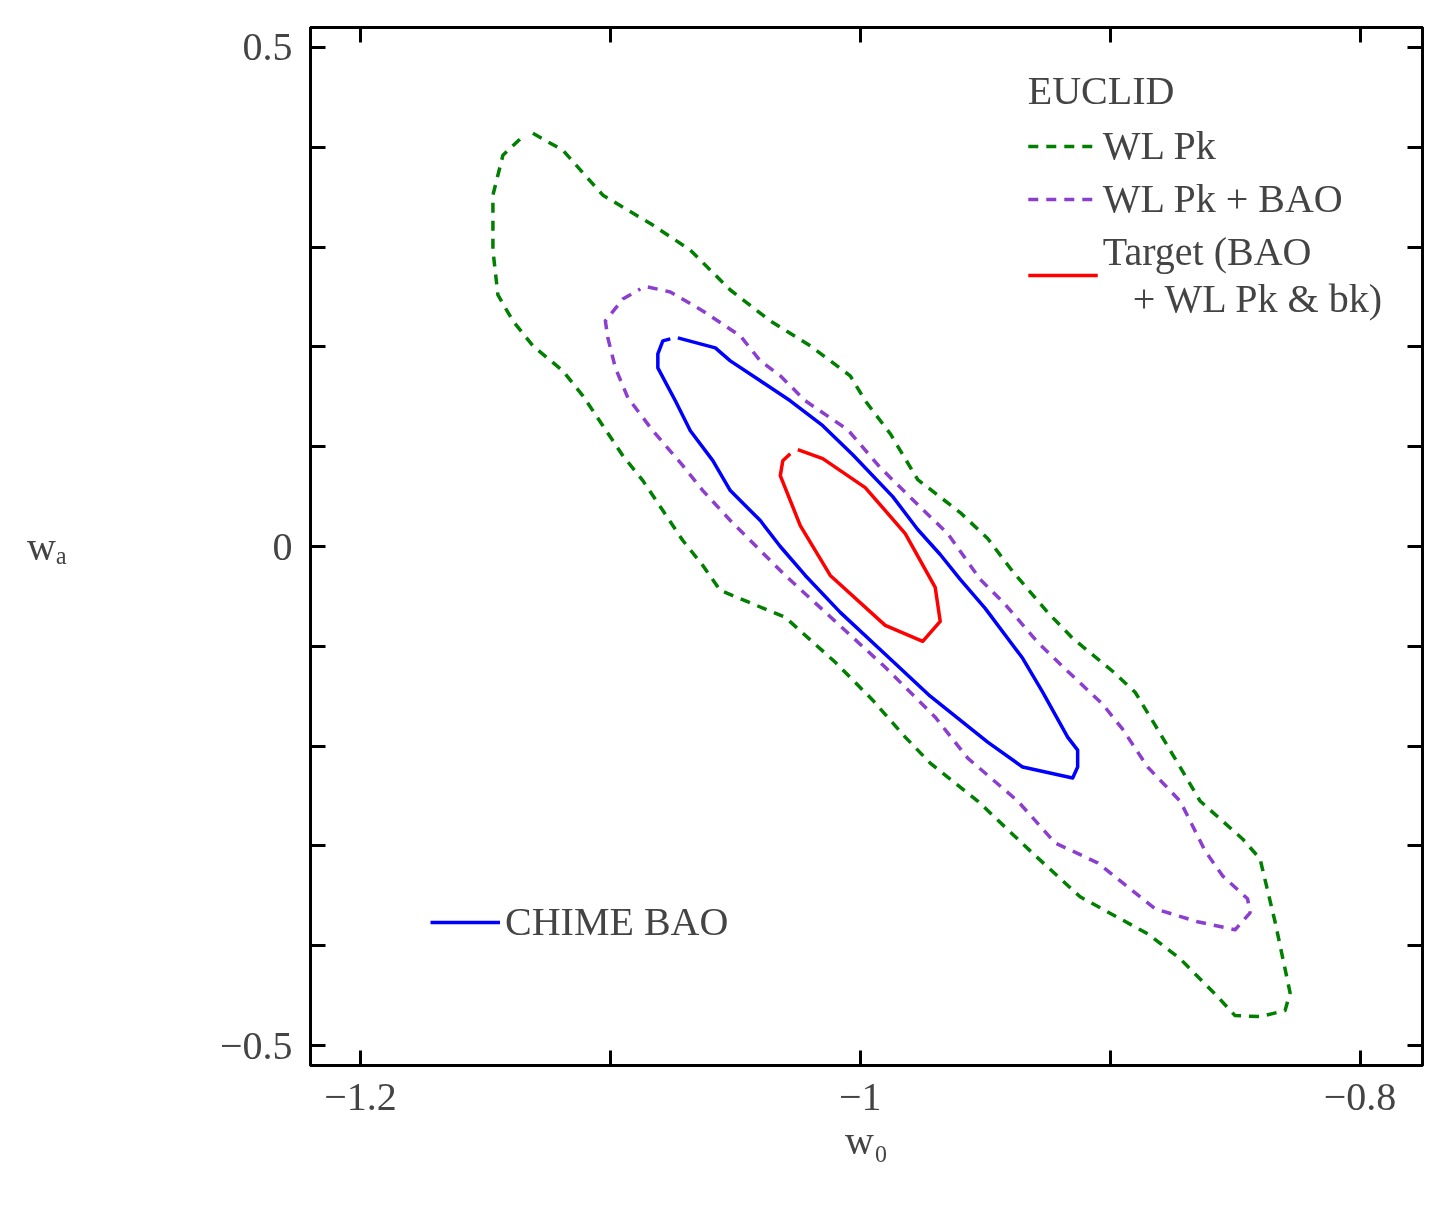 The image size is (1436, 1228). What do you see at coordinates (256, 1045) in the screenshot?
I see `y-tick-label: −0.5` at bounding box center [256, 1045].